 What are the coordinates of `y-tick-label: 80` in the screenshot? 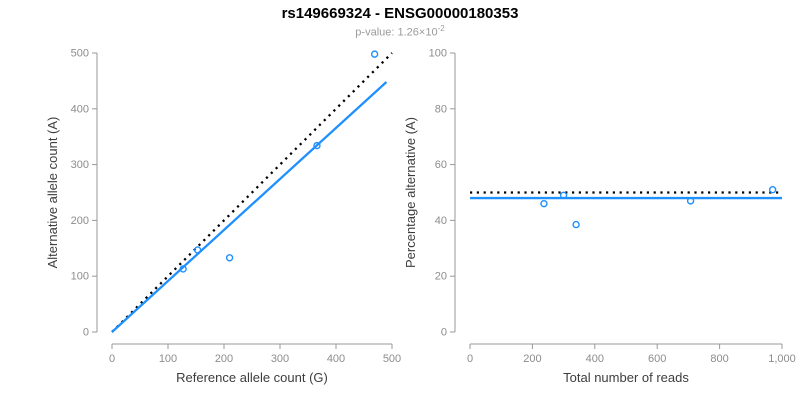 It's located at (441, 109).